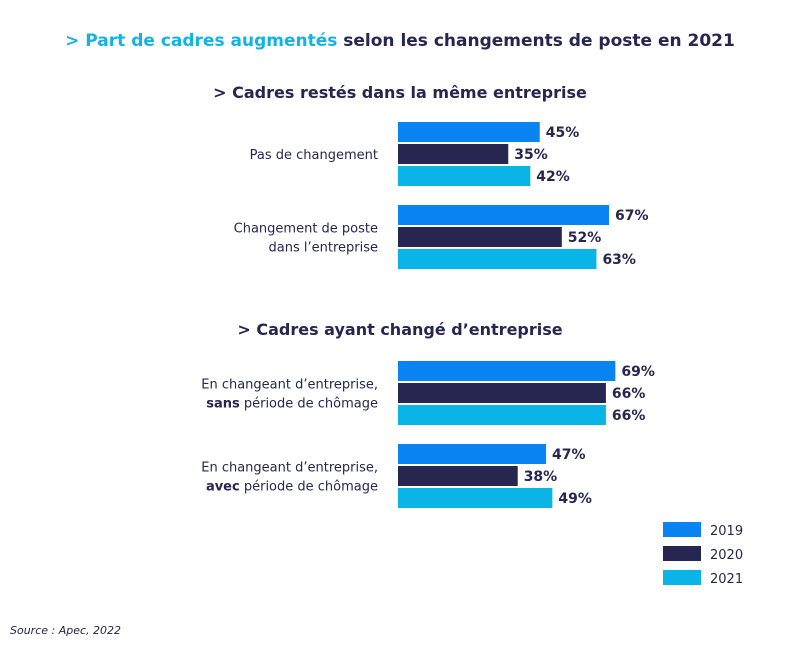 This screenshot has width=800, height=646. Describe the element at coordinates (682, 577) in the screenshot. I see `legend-swatch-2021` at that location.